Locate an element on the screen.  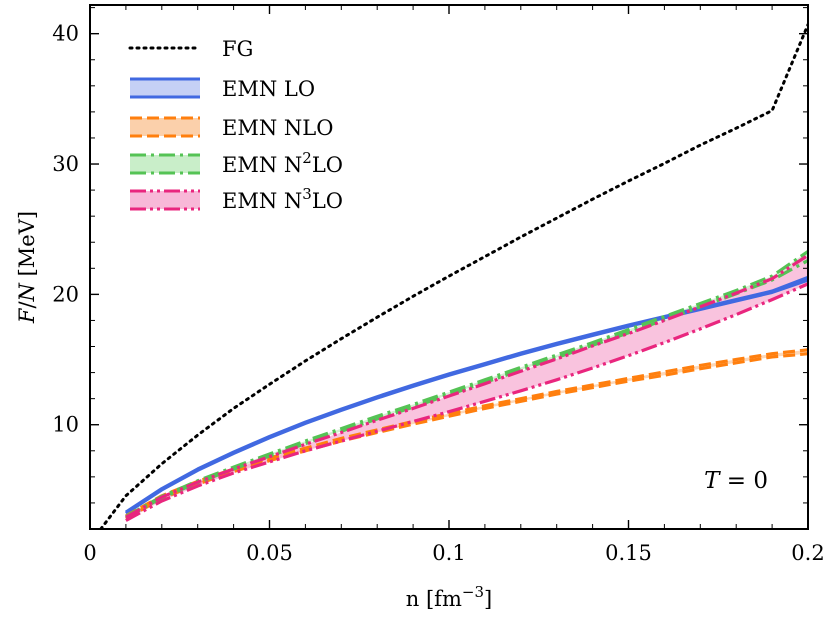
x-tick-label: 0 is located at coordinates (89, 553).